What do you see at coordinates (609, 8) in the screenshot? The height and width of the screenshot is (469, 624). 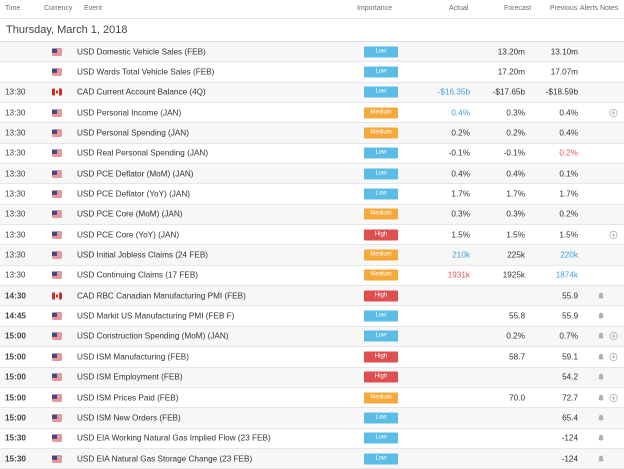 I see `header-notes: Notes` at bounding box center [609, 8].